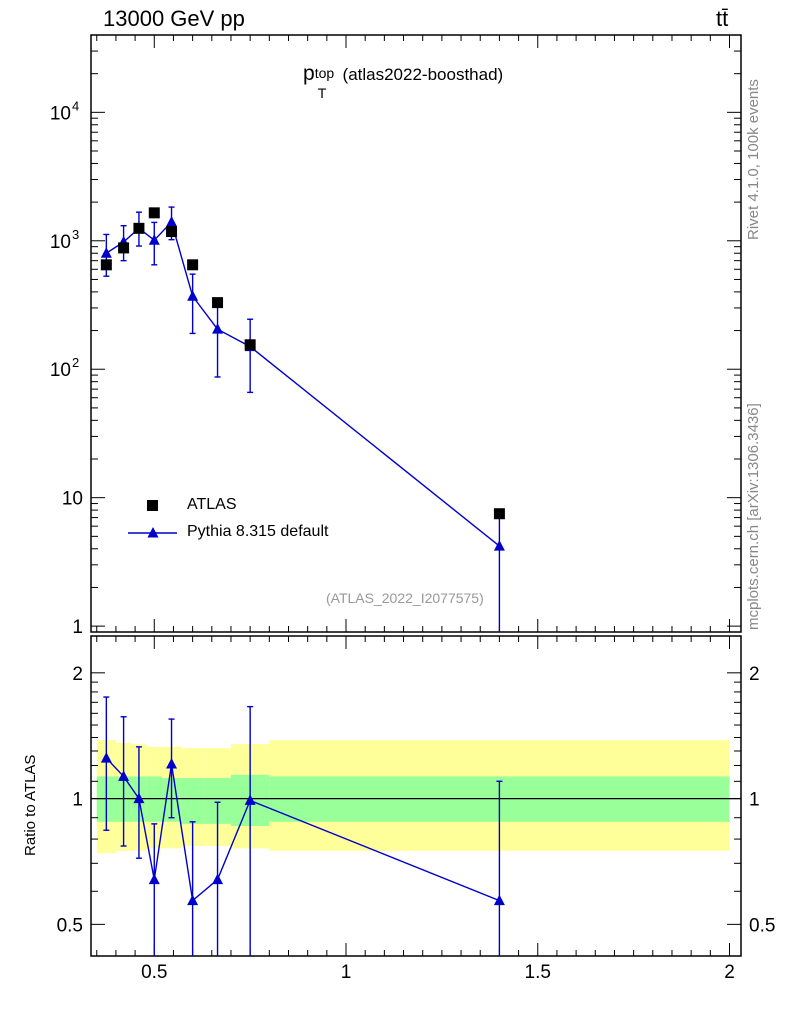 The height and width of the screenshot is (1024, 786). I want to click on title-p: p, so click(309, 73).